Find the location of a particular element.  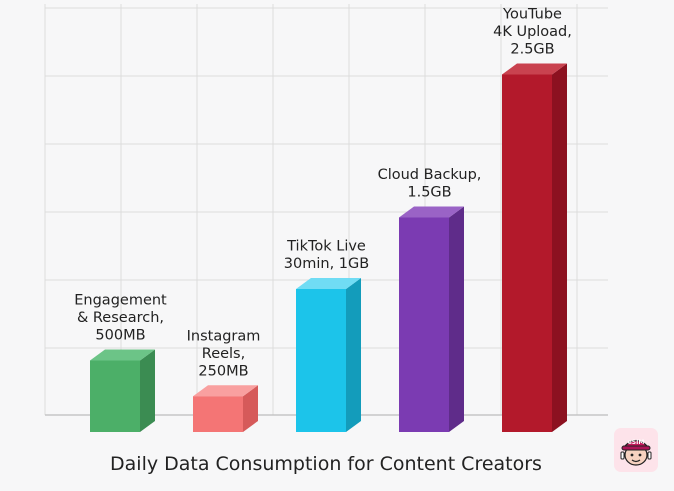

bar-label-line: Reels, is located at coordinates (223, 354).